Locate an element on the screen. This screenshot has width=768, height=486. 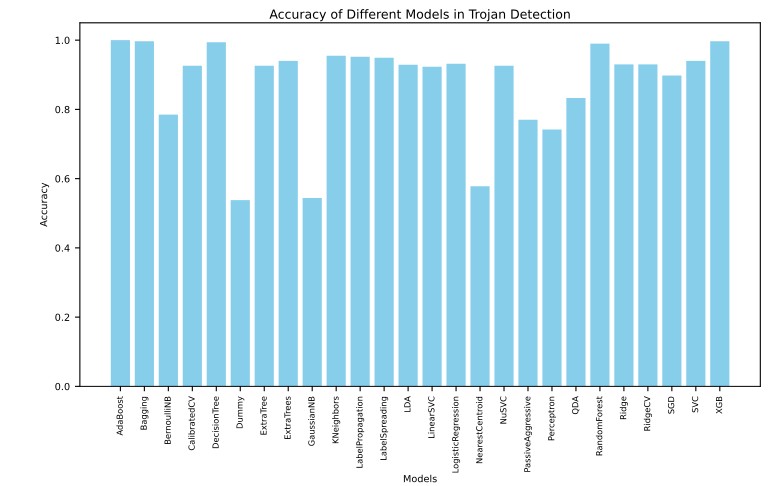
x-tick-label: BernoulliNB is located at coordinates (167, 420).